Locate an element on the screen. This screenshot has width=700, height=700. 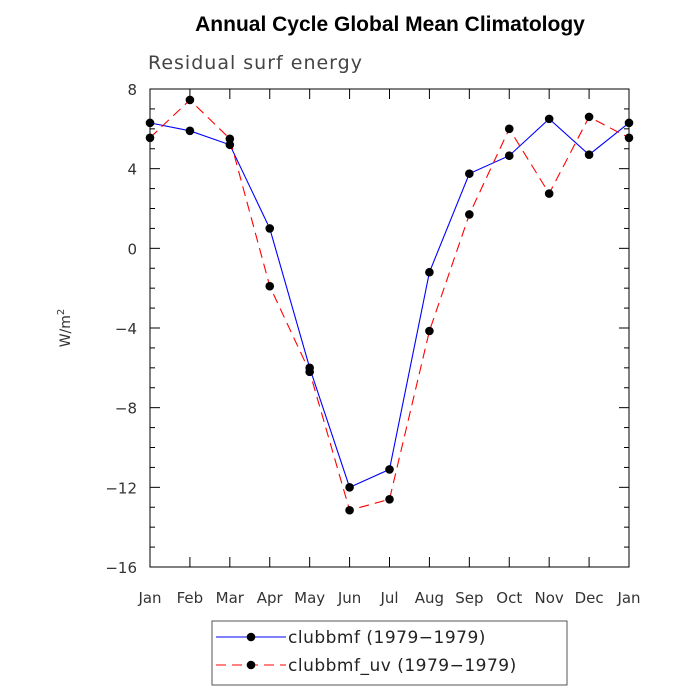
legend-box is located at coordinates (389, 653).